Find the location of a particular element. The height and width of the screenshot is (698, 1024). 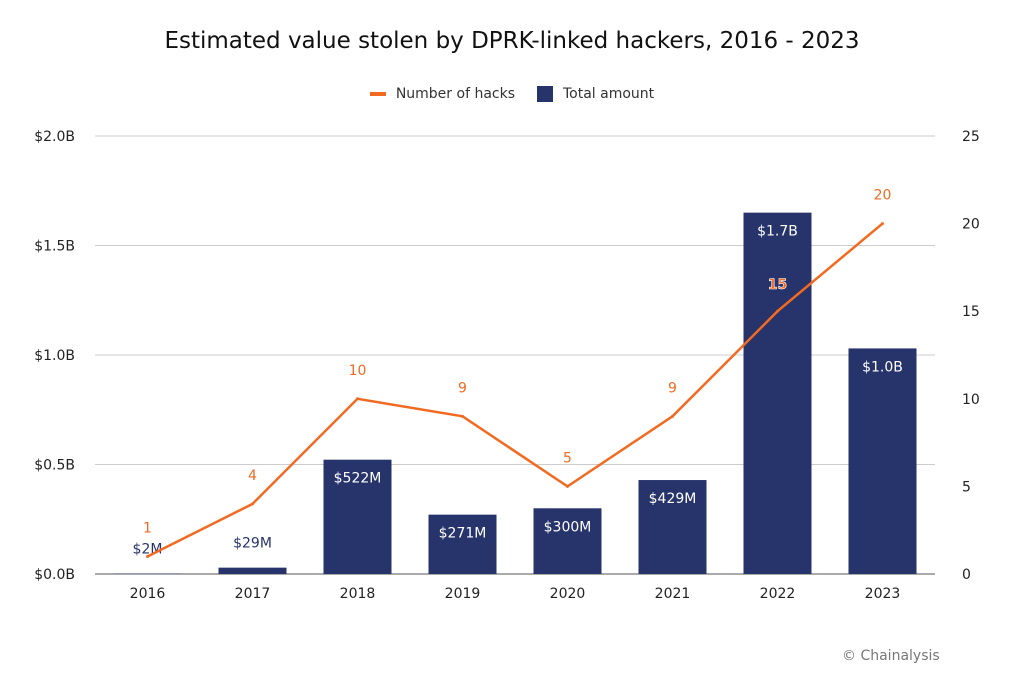

legend-item-amount: Total amount is located at coordinates (595, 94).